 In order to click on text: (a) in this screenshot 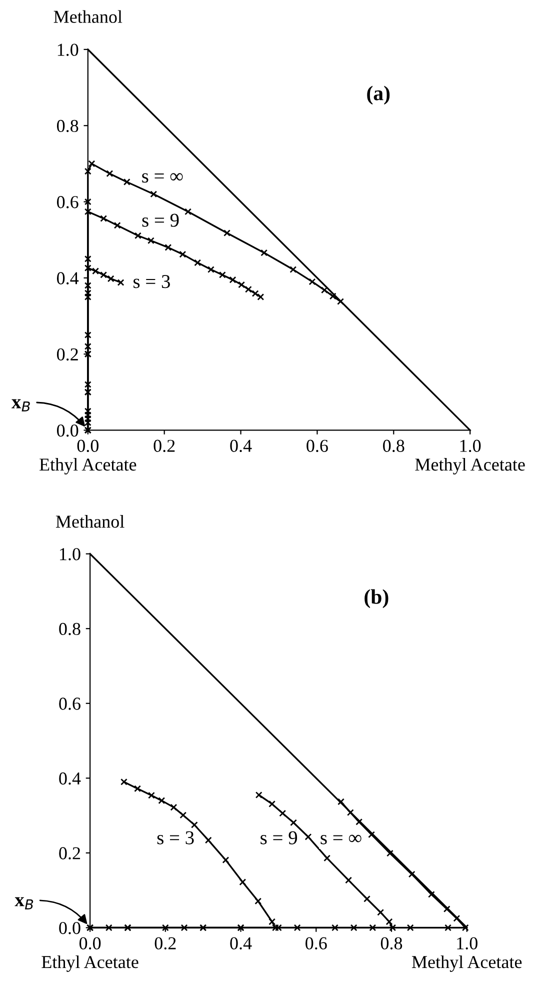, I will do `click(378, 95)`.